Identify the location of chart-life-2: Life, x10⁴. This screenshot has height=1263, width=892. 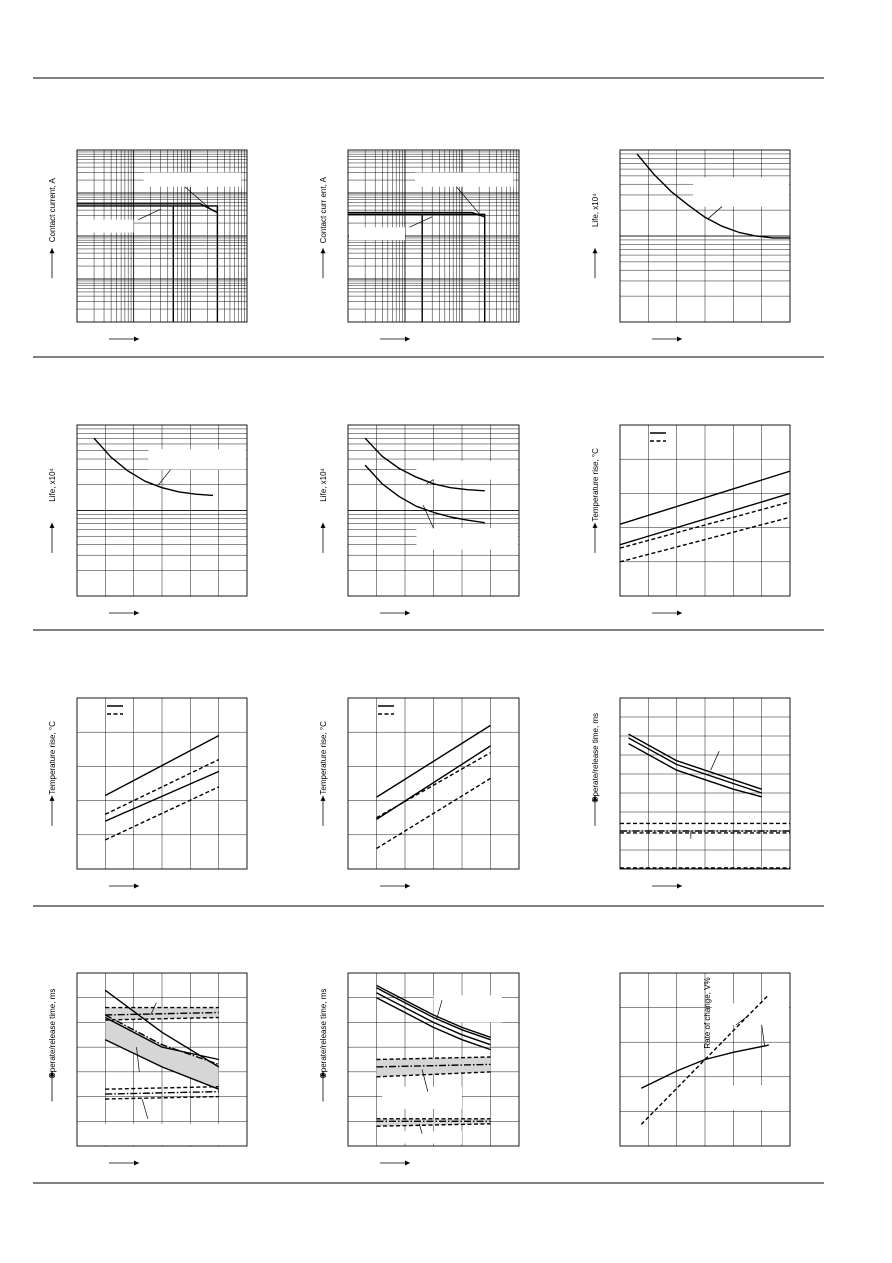
(148, 520).